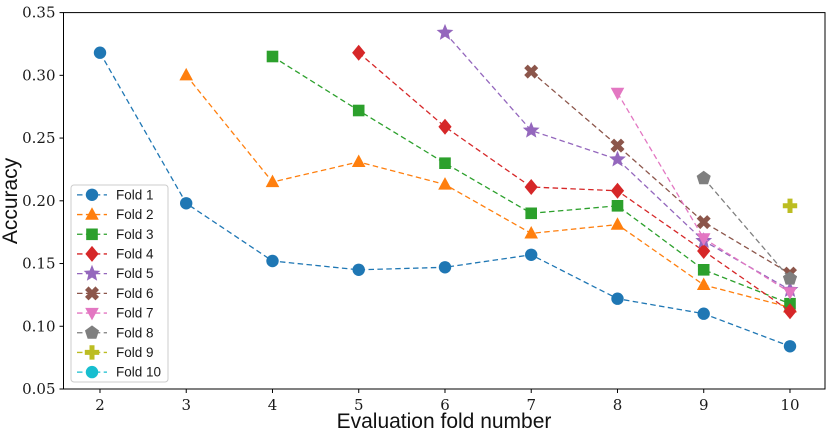 The width and height of the screenshot is (830, 441). I want to click on legend-label-fold-1: Fold 1, so click(135, 194).